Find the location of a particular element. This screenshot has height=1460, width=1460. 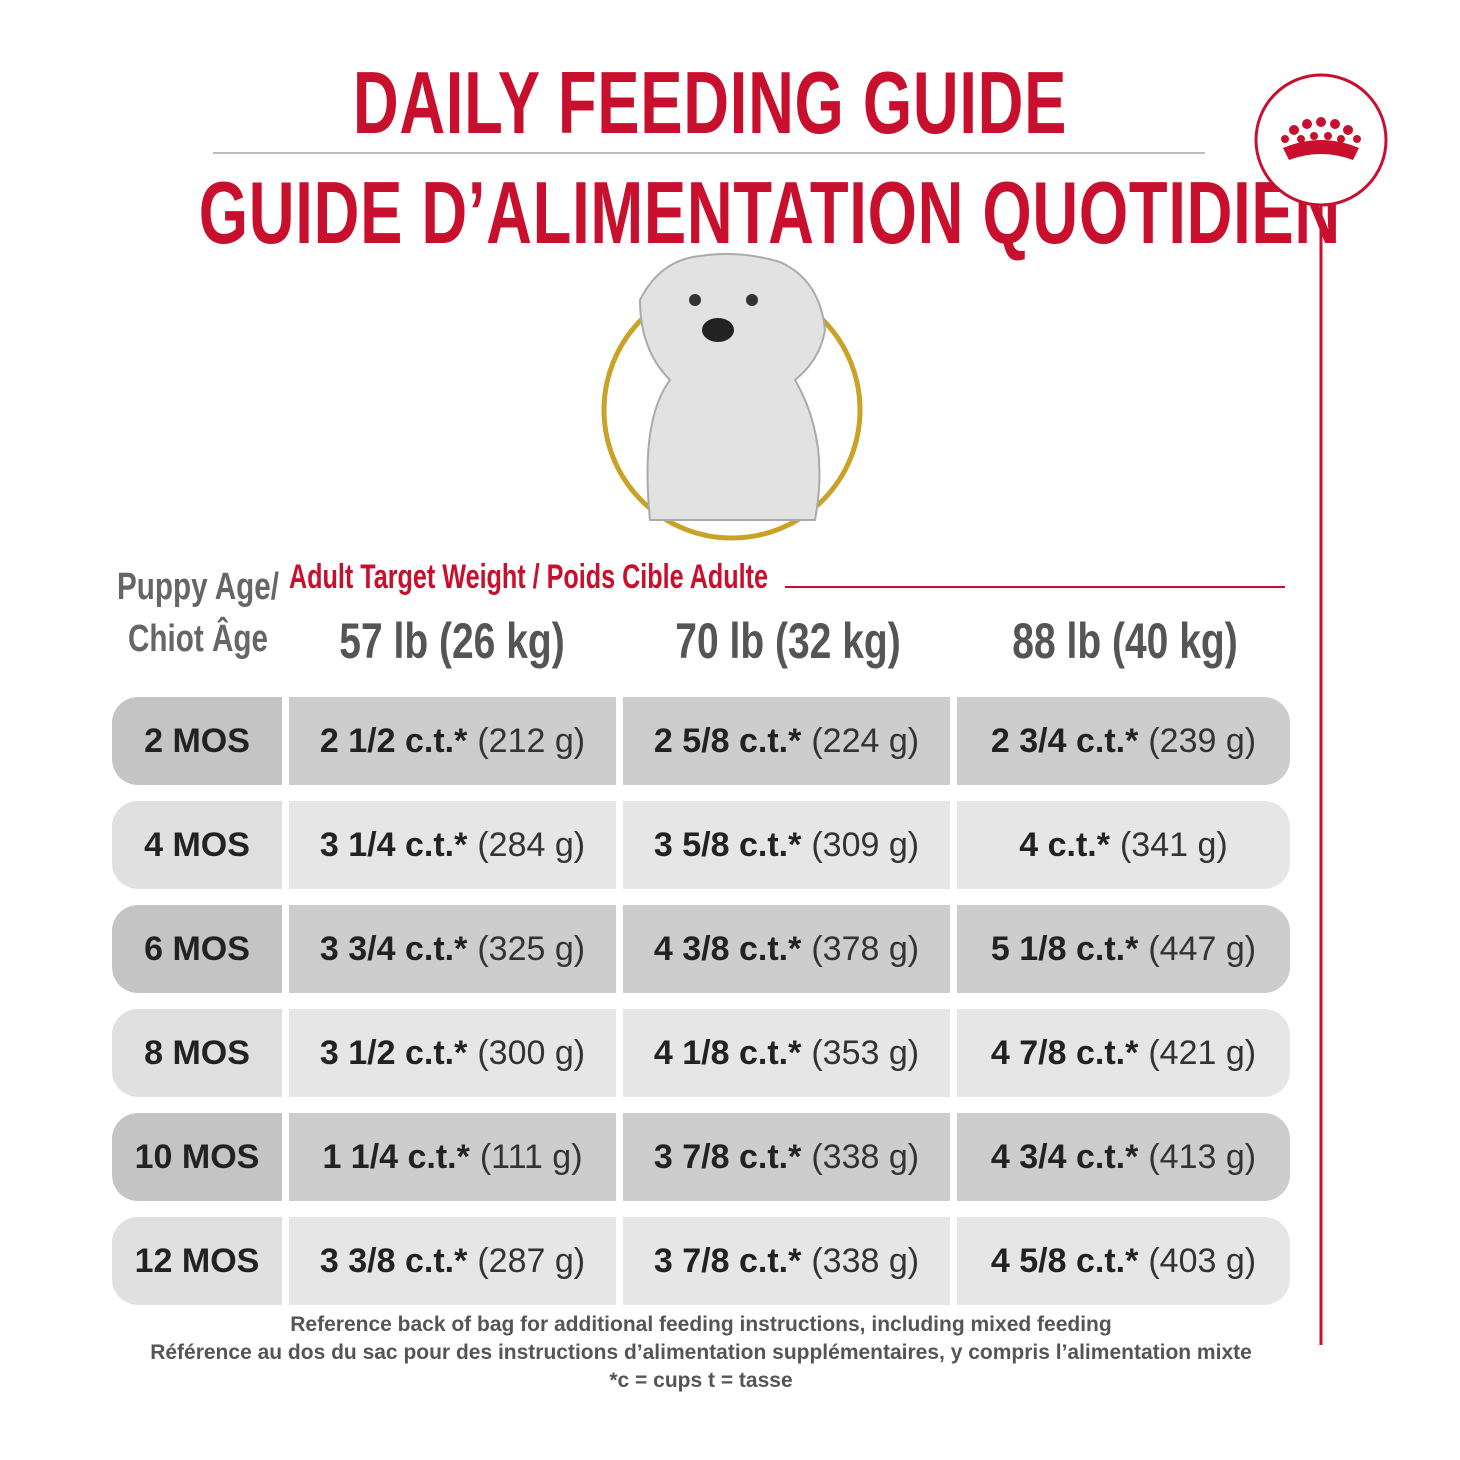

cups: 3 1/2 c.t.* is located at coordinates (393, 1052).